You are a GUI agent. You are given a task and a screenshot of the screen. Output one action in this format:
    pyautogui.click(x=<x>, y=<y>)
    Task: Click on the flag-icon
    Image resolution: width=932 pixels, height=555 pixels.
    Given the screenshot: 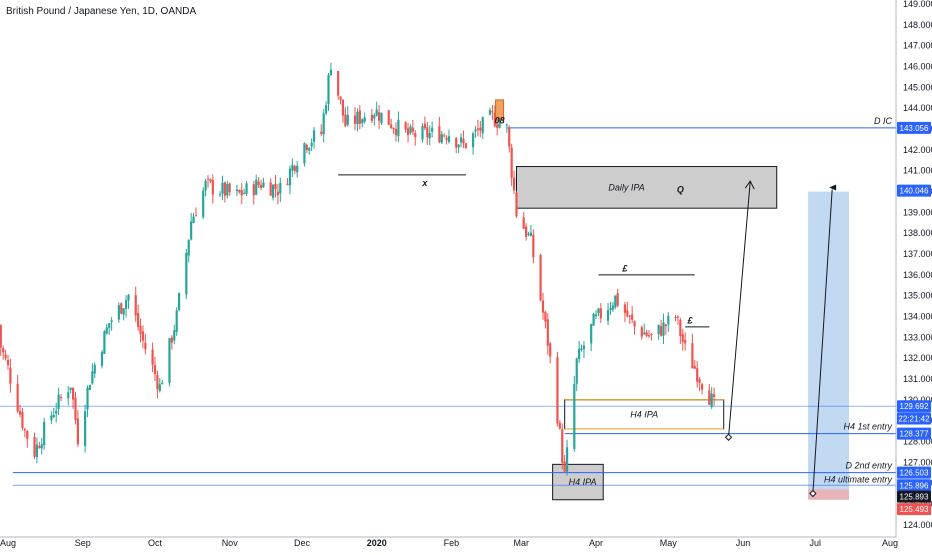 What is the action you would take?
    pyautogui.click(x=833, y=187)
    